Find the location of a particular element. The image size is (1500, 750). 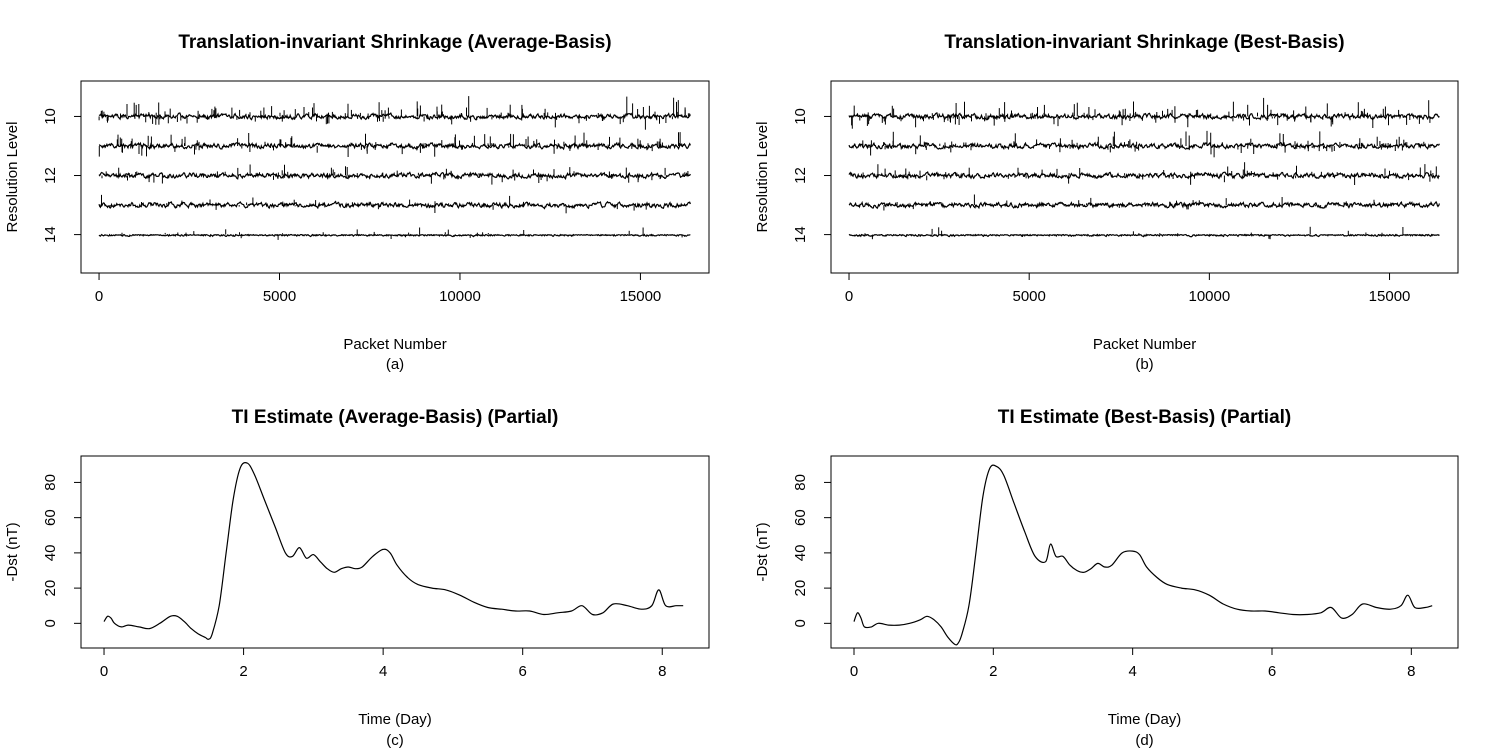

panel-label: (c) is located at coordinates (395, 740).